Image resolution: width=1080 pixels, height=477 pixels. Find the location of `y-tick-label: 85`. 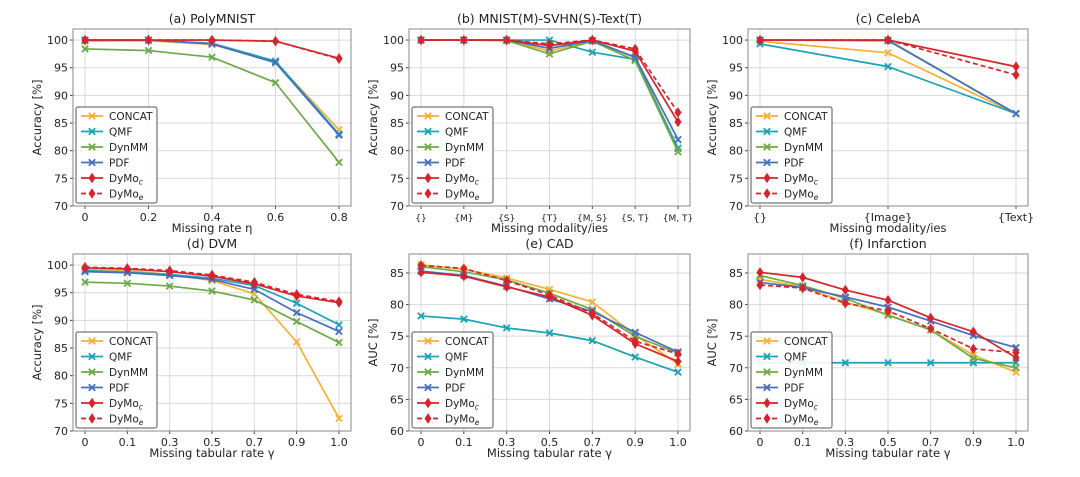

y-tick-label: 85 is located at coordinates (736, 123).